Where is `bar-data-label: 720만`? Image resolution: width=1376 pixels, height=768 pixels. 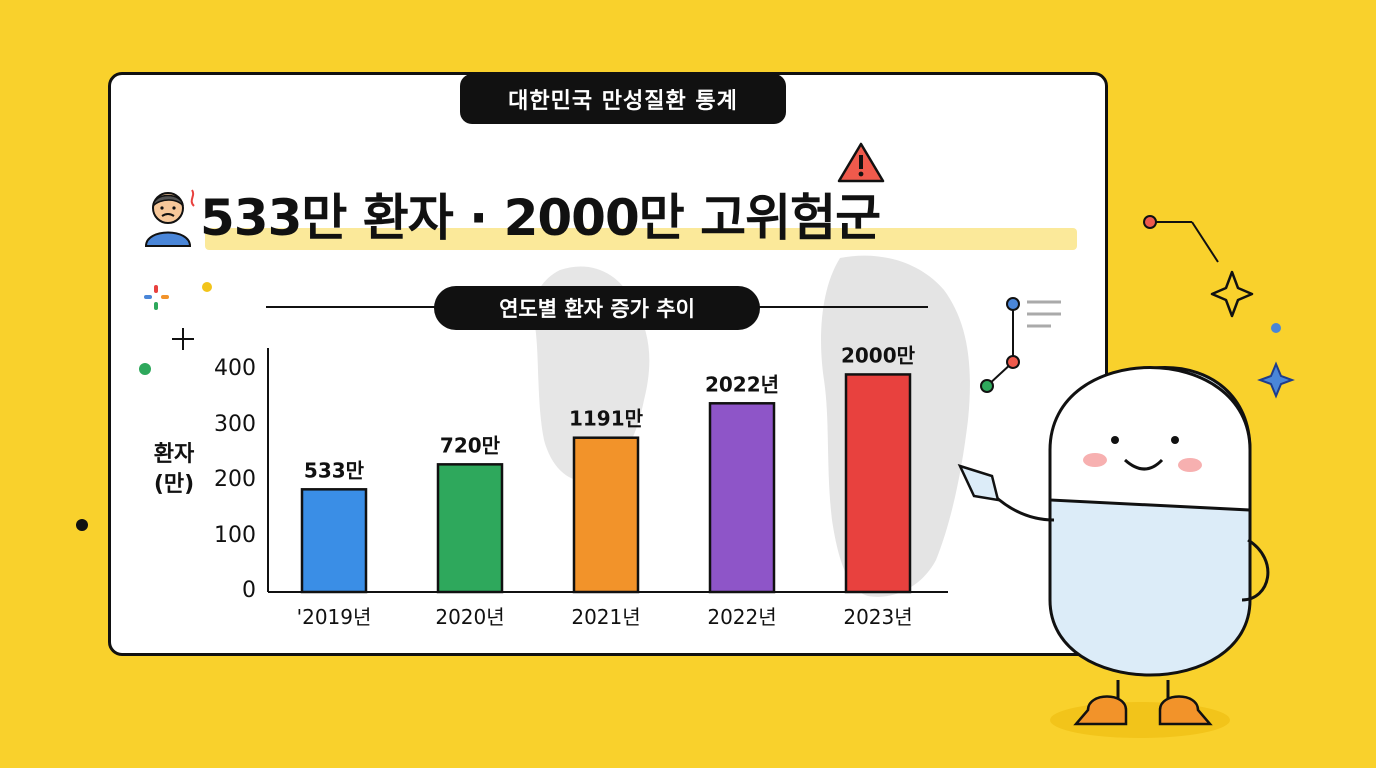
bar-data-label: 720만 is located at coordinates (470, 445).